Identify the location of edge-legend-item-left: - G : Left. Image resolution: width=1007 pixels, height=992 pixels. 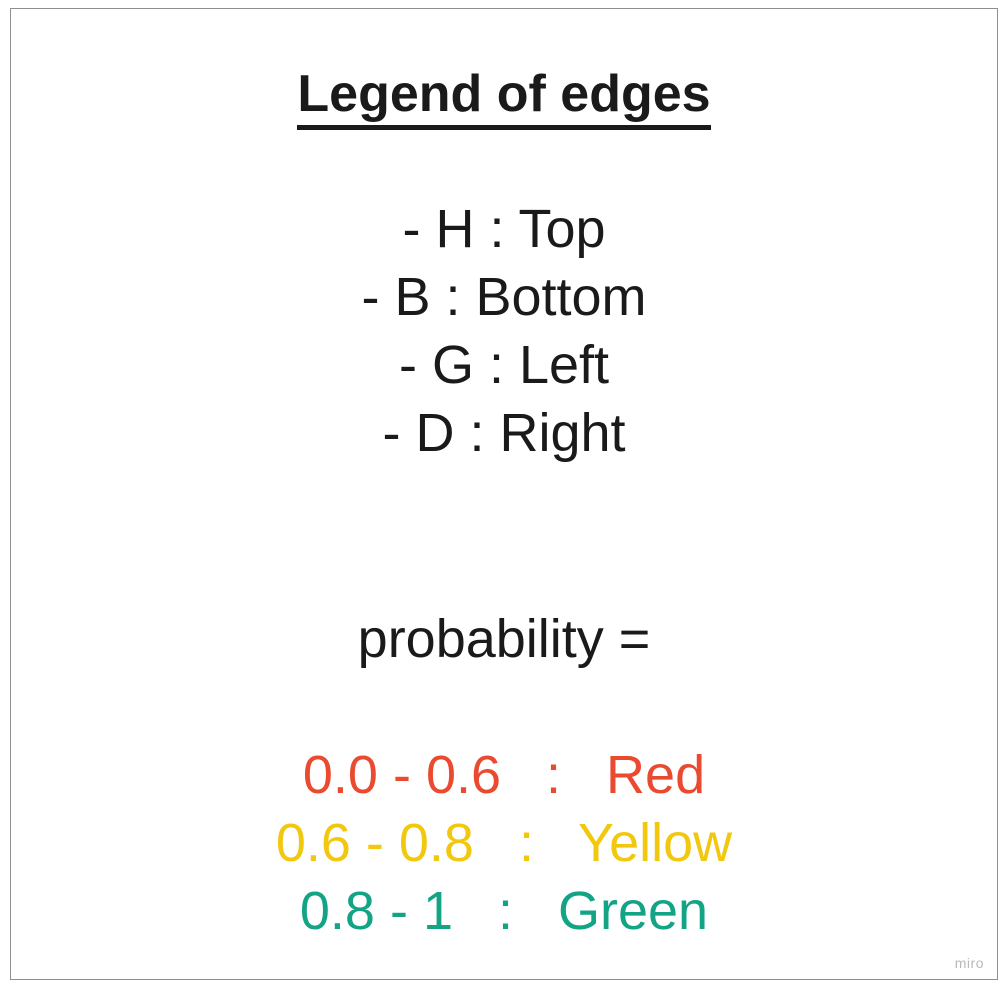
(504, 365).